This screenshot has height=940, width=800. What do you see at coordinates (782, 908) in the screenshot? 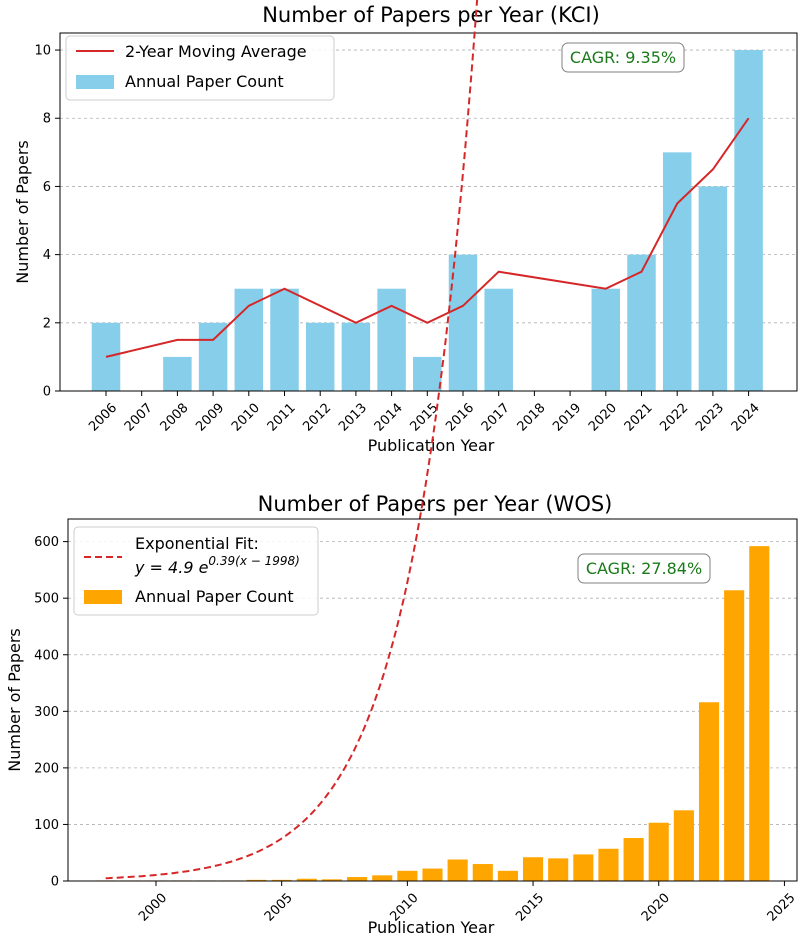
I see `wos-x-tick-label: 2025` at bounding box center [782, 908].